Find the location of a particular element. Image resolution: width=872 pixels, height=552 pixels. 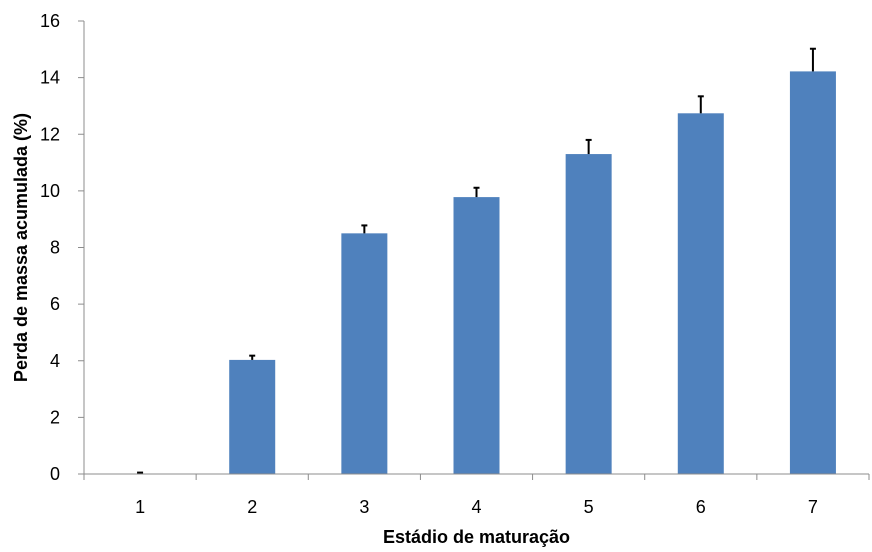

x-tick-label: 5 is located at coordinates (589, 507).